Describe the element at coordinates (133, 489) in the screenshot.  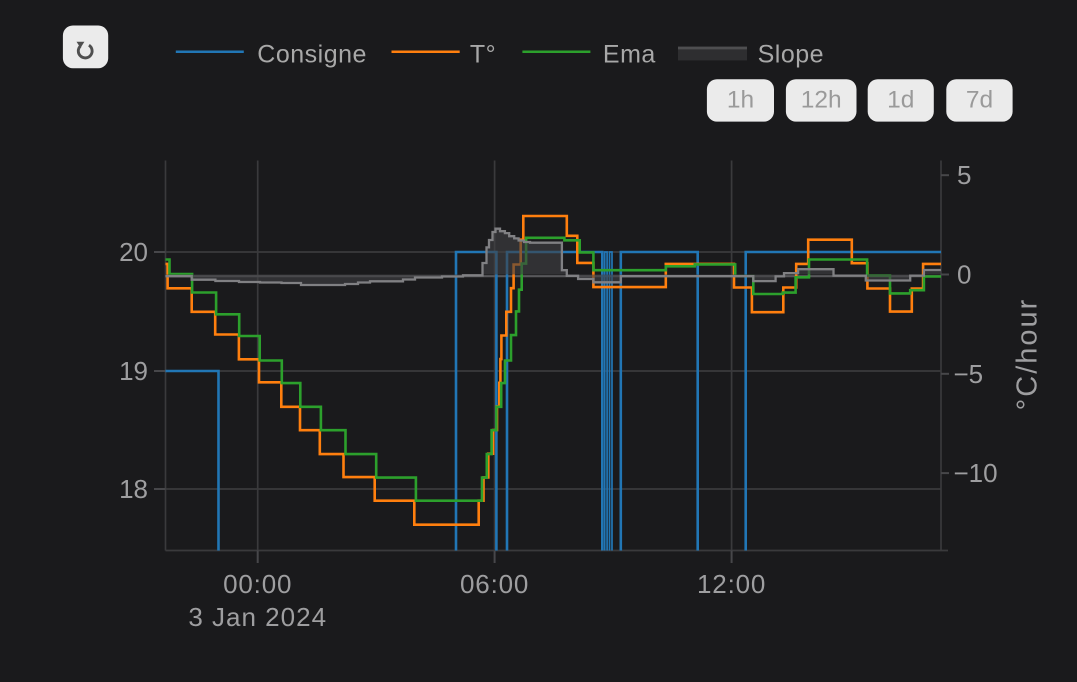
I see `svg-text: 18` at that location.